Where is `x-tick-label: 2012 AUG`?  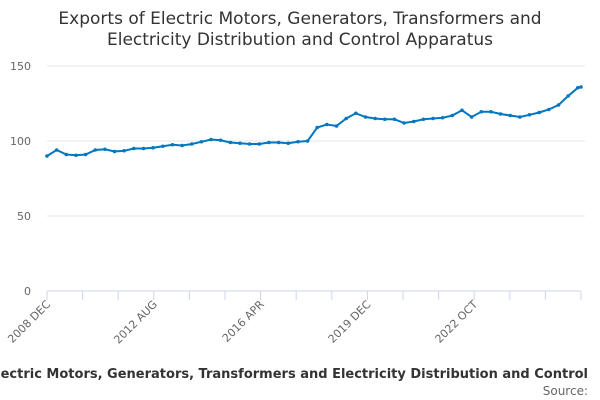
x-tick-label: 2012 AUG is located at coordinates (135, 322).